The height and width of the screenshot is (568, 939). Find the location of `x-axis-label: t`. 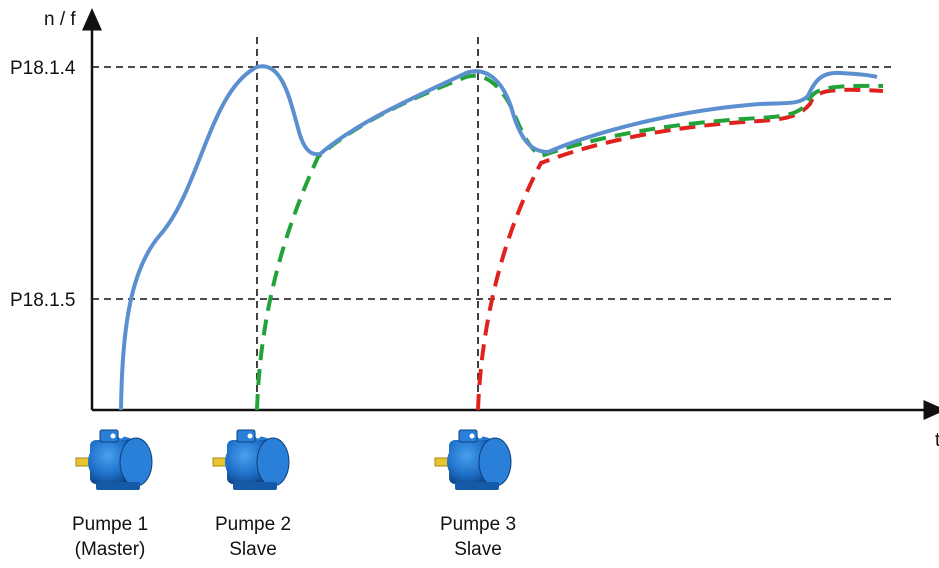

x-axis-label: t is located at coordinates (937, 440).